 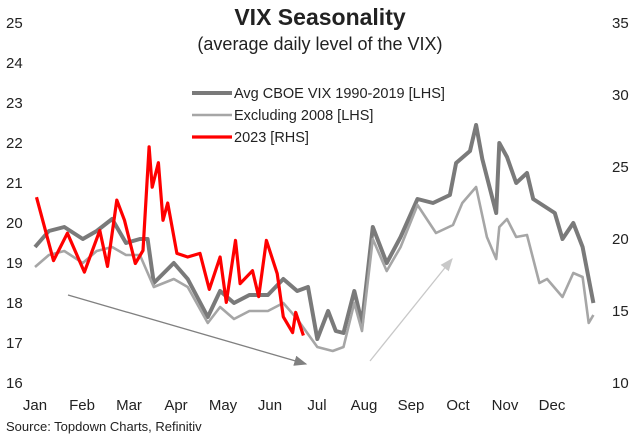 I want to click on right-axis-ticks: 10 15 20 25 30 35, so click(x=620, y=203).